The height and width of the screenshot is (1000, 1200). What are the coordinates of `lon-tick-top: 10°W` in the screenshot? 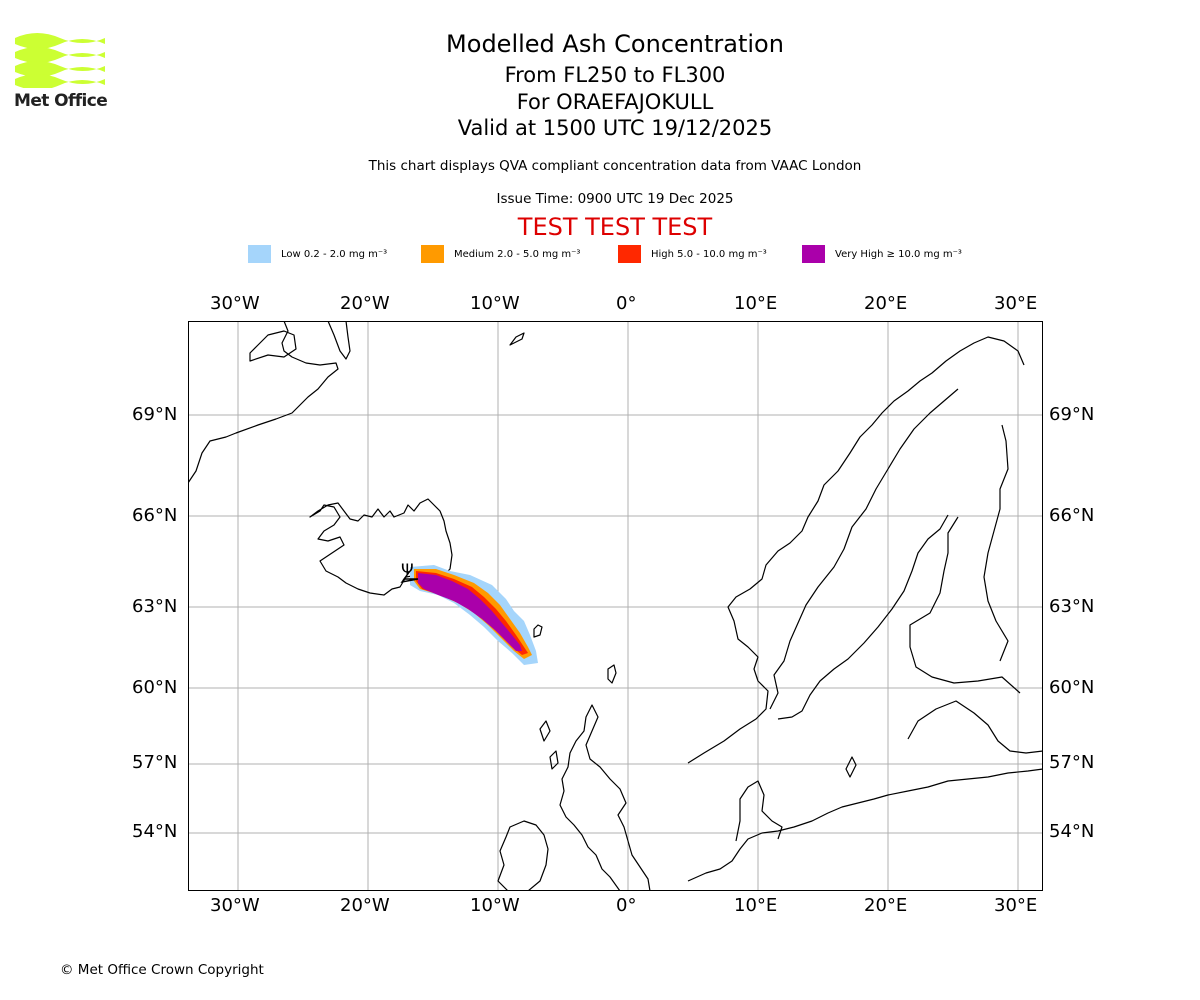 It's located at (495, 303).